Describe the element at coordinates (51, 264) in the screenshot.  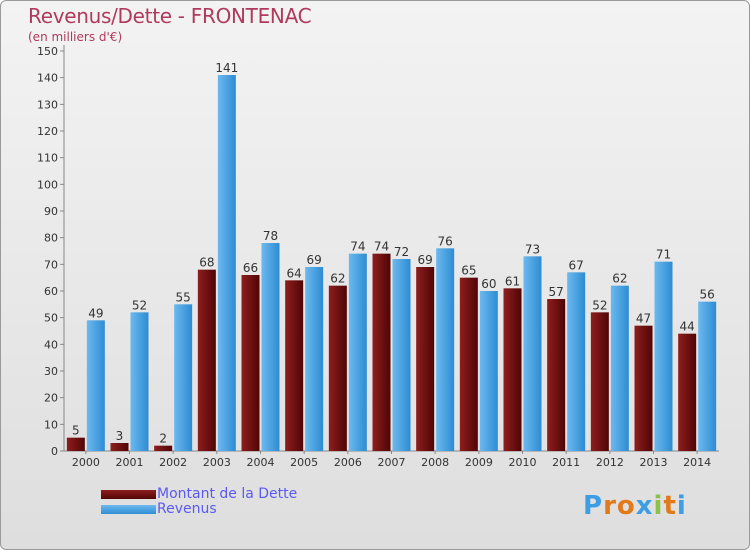
I see `y-tick-label: 70` at that location.